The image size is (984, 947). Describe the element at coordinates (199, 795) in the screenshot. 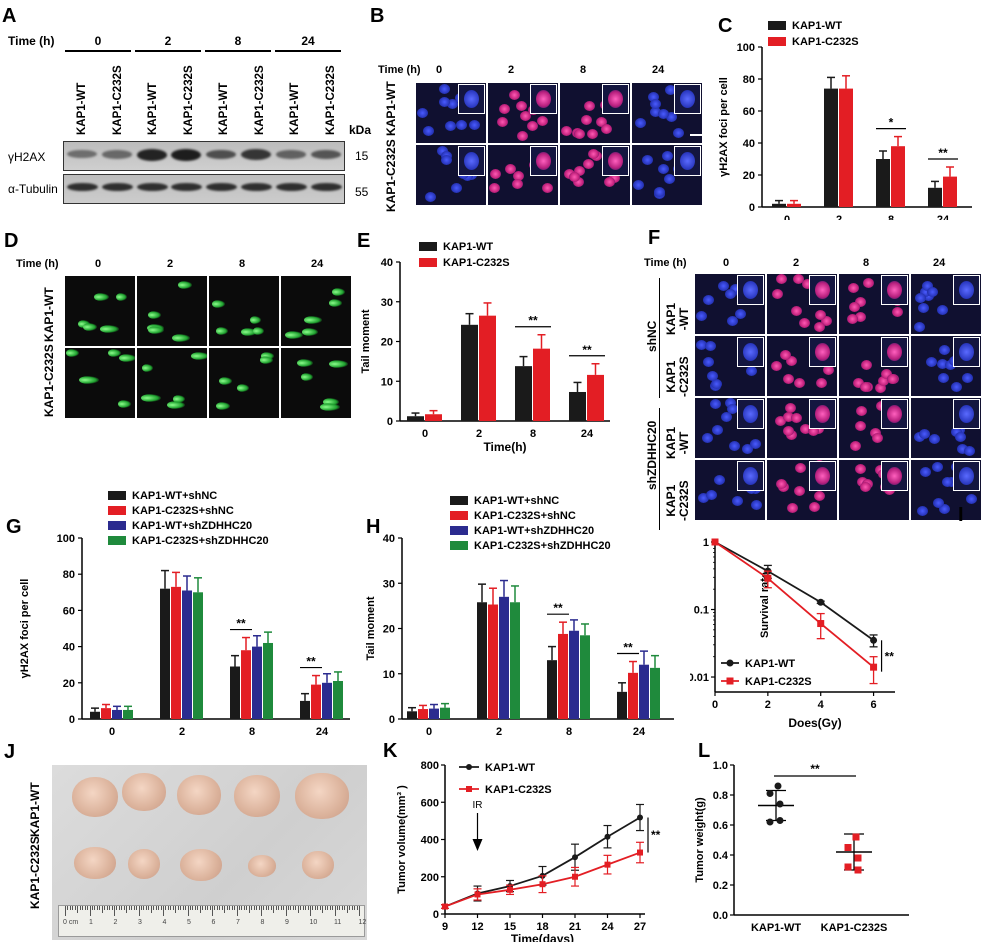

I see `tumor-wt` at that location.